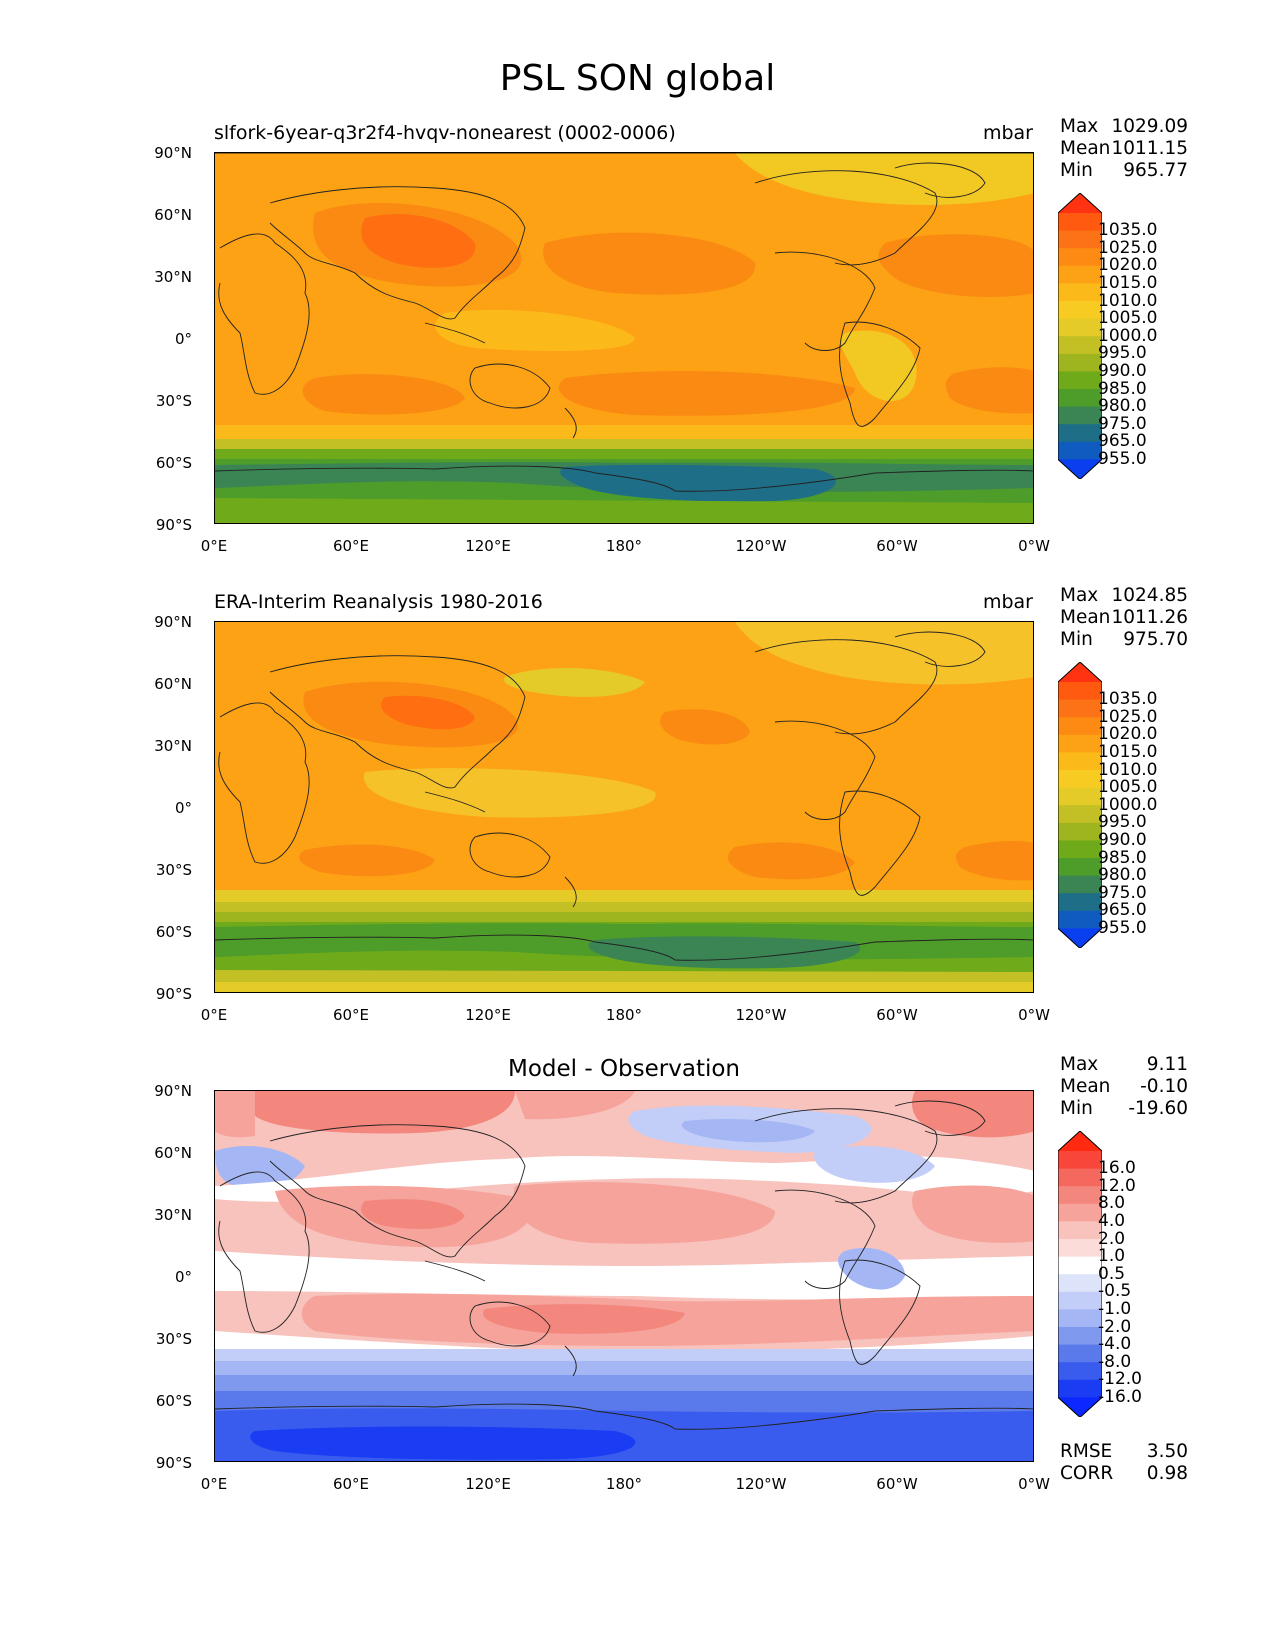 The width and height of the screenshot is (1275, 1650). I want to click on obs-xlab-120e: 120°E, so click(488, 1015).